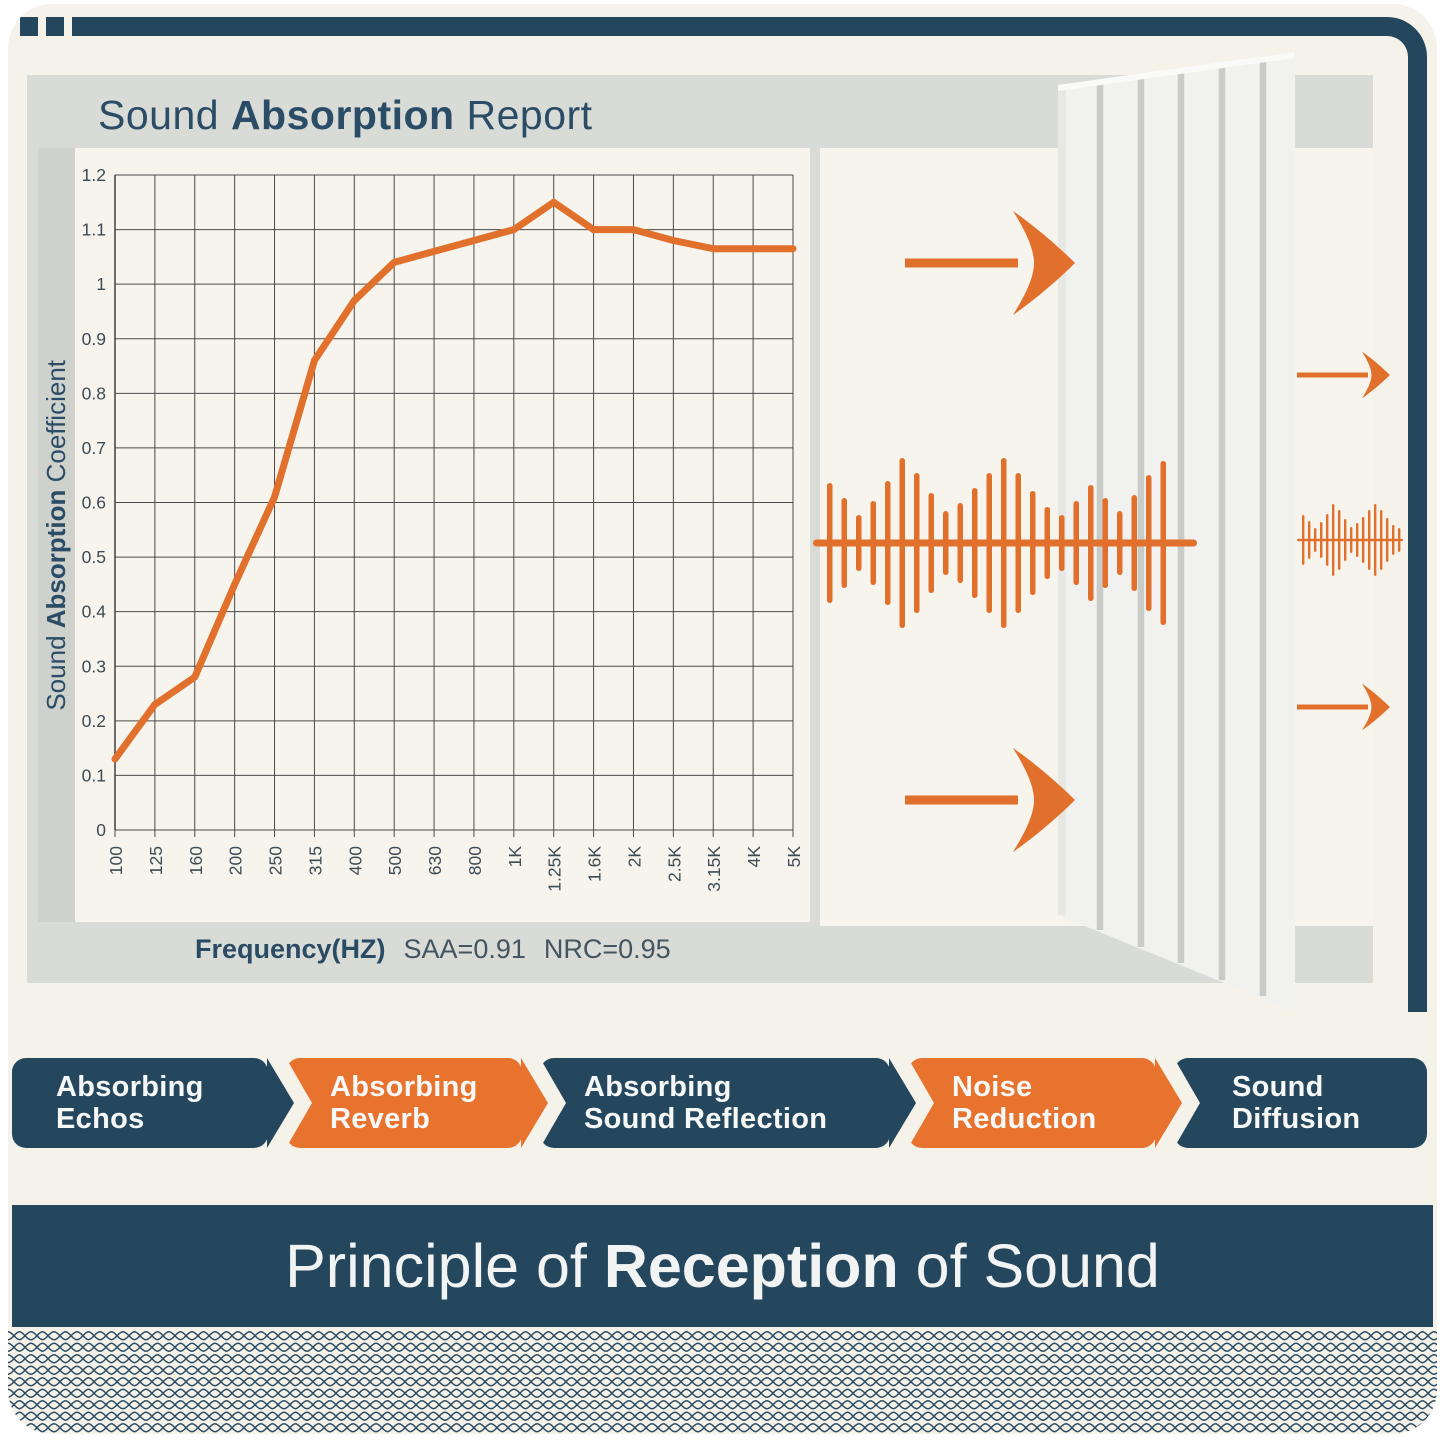 The image size is (1445, 1442). I want to click on x-tick-label: 160, so click(196, 860).